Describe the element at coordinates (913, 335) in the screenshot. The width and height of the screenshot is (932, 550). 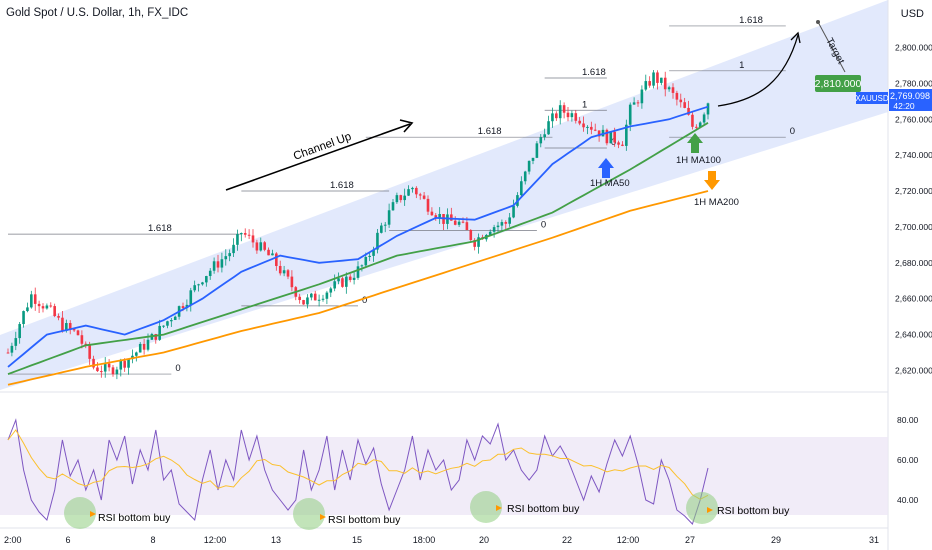
I see `price-tick-label: 2,640.000` at that location.